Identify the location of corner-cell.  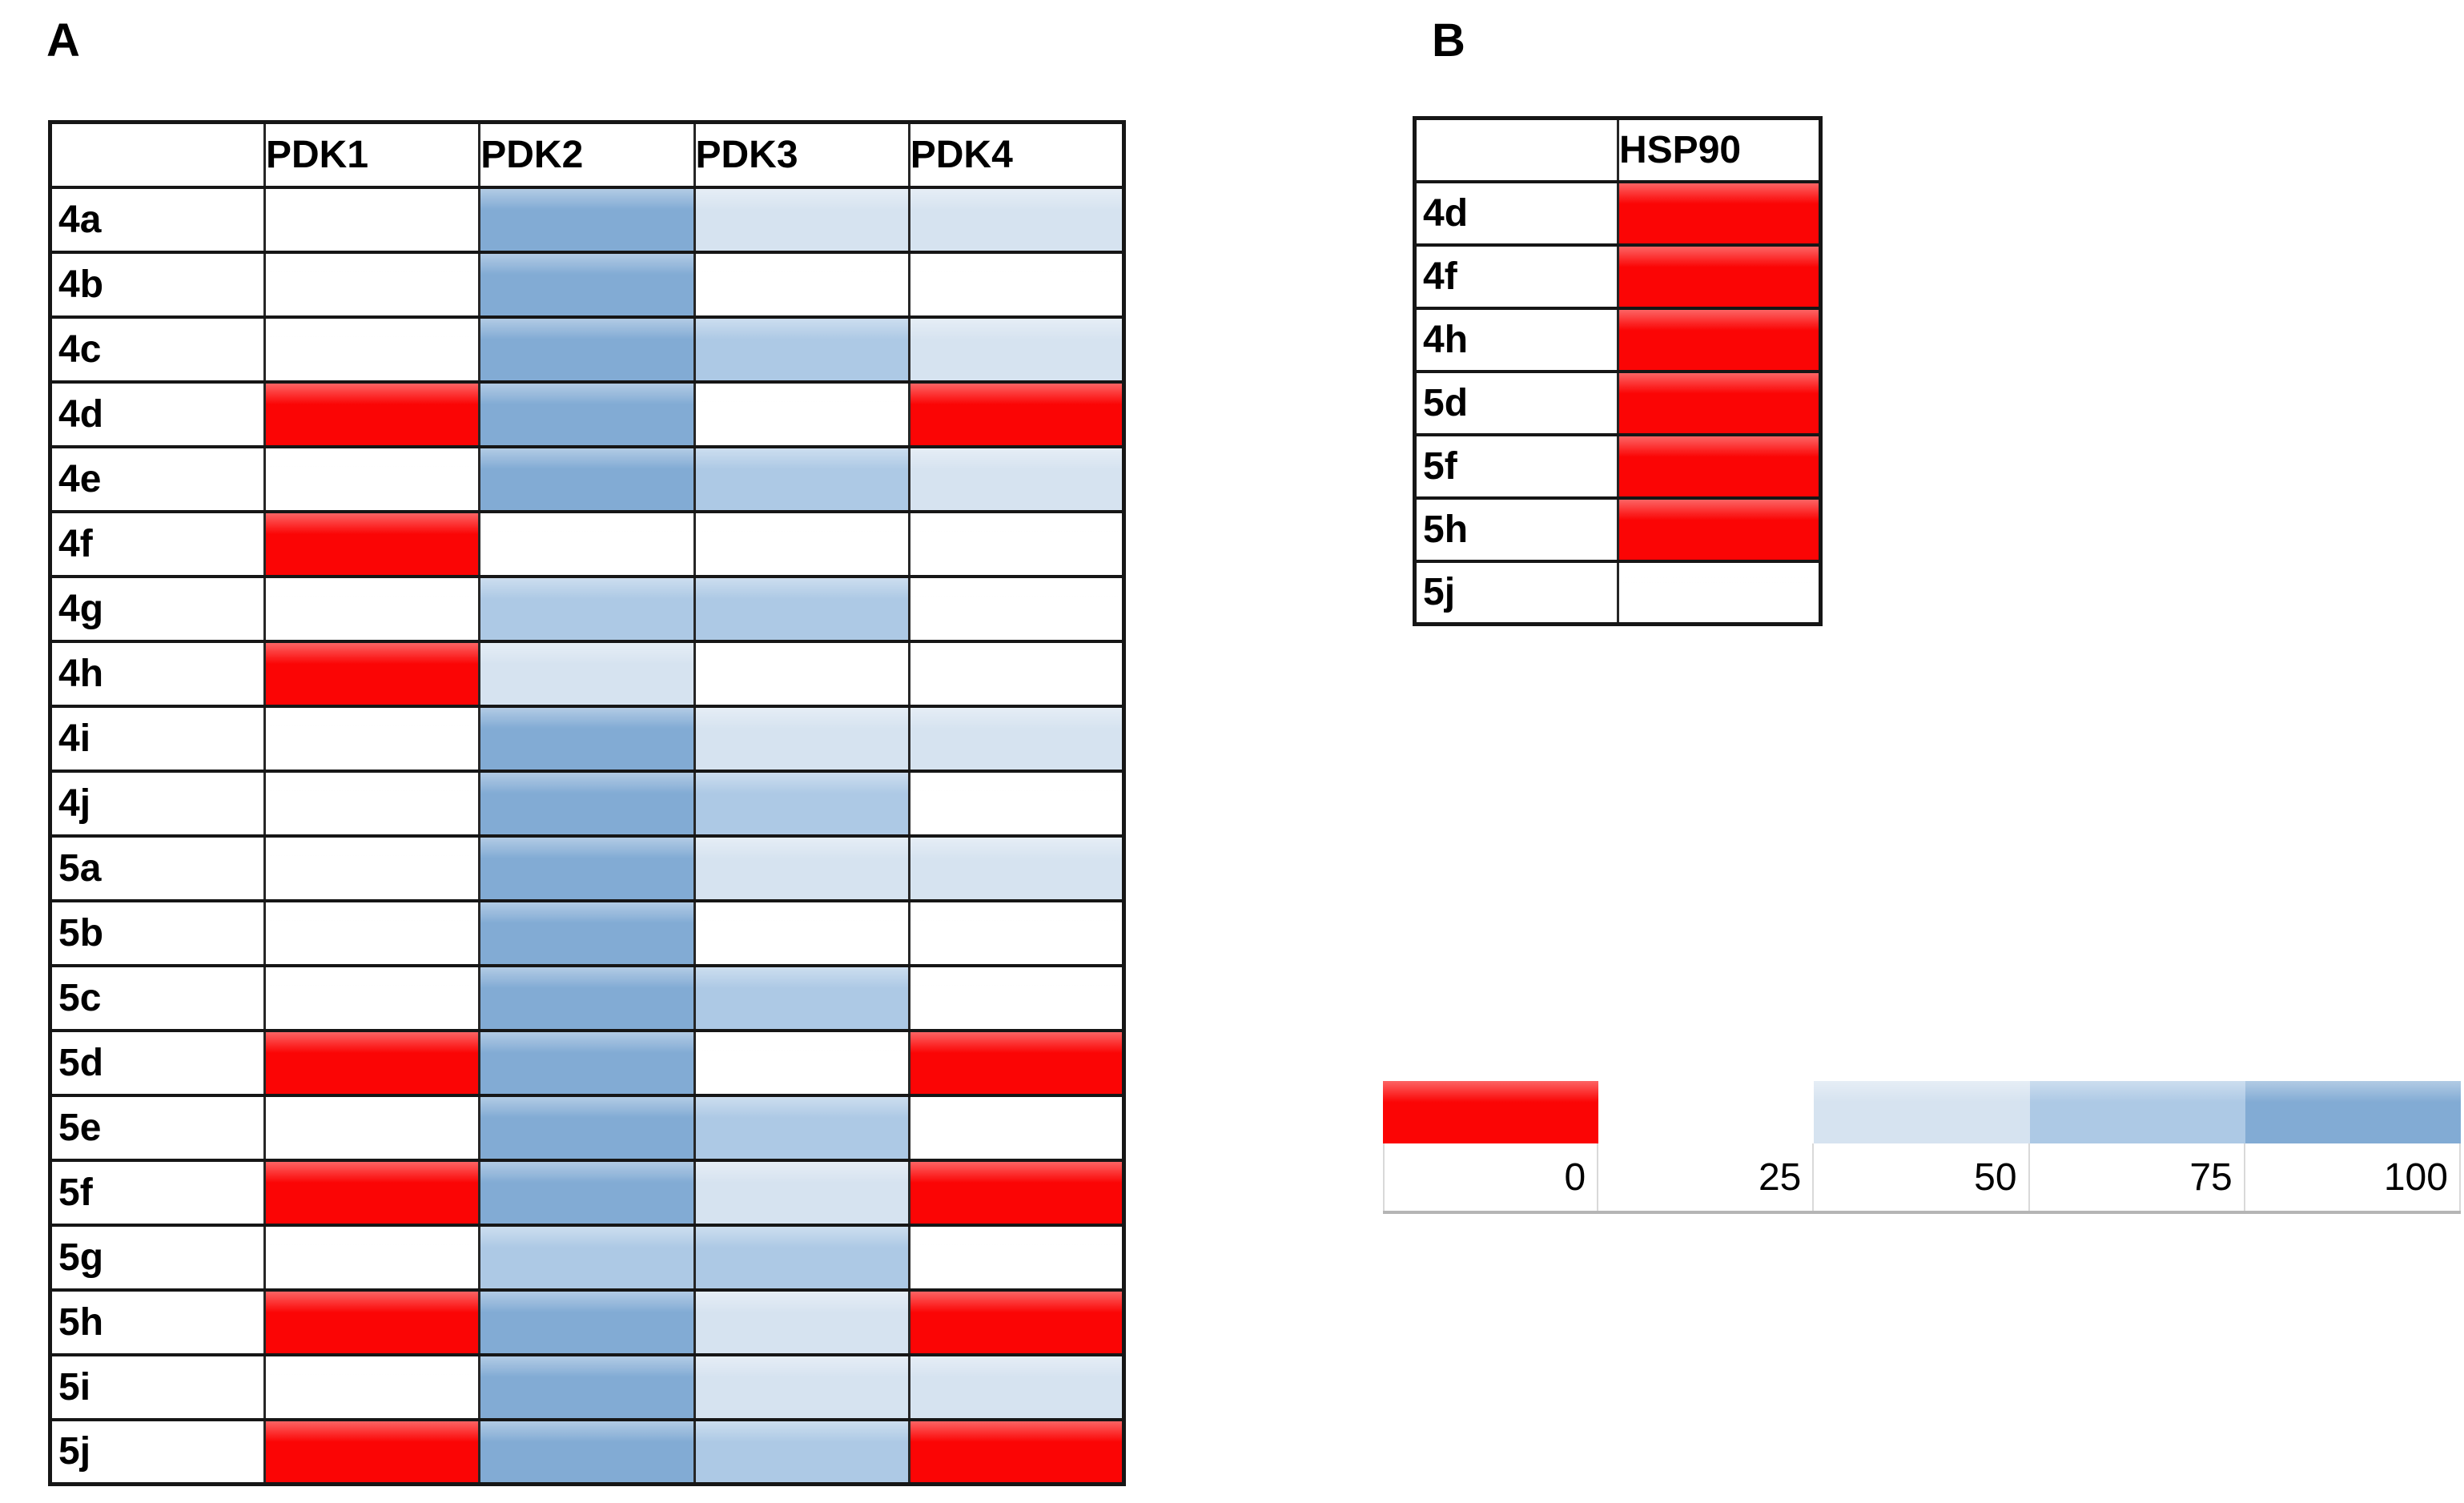
(157, 154).